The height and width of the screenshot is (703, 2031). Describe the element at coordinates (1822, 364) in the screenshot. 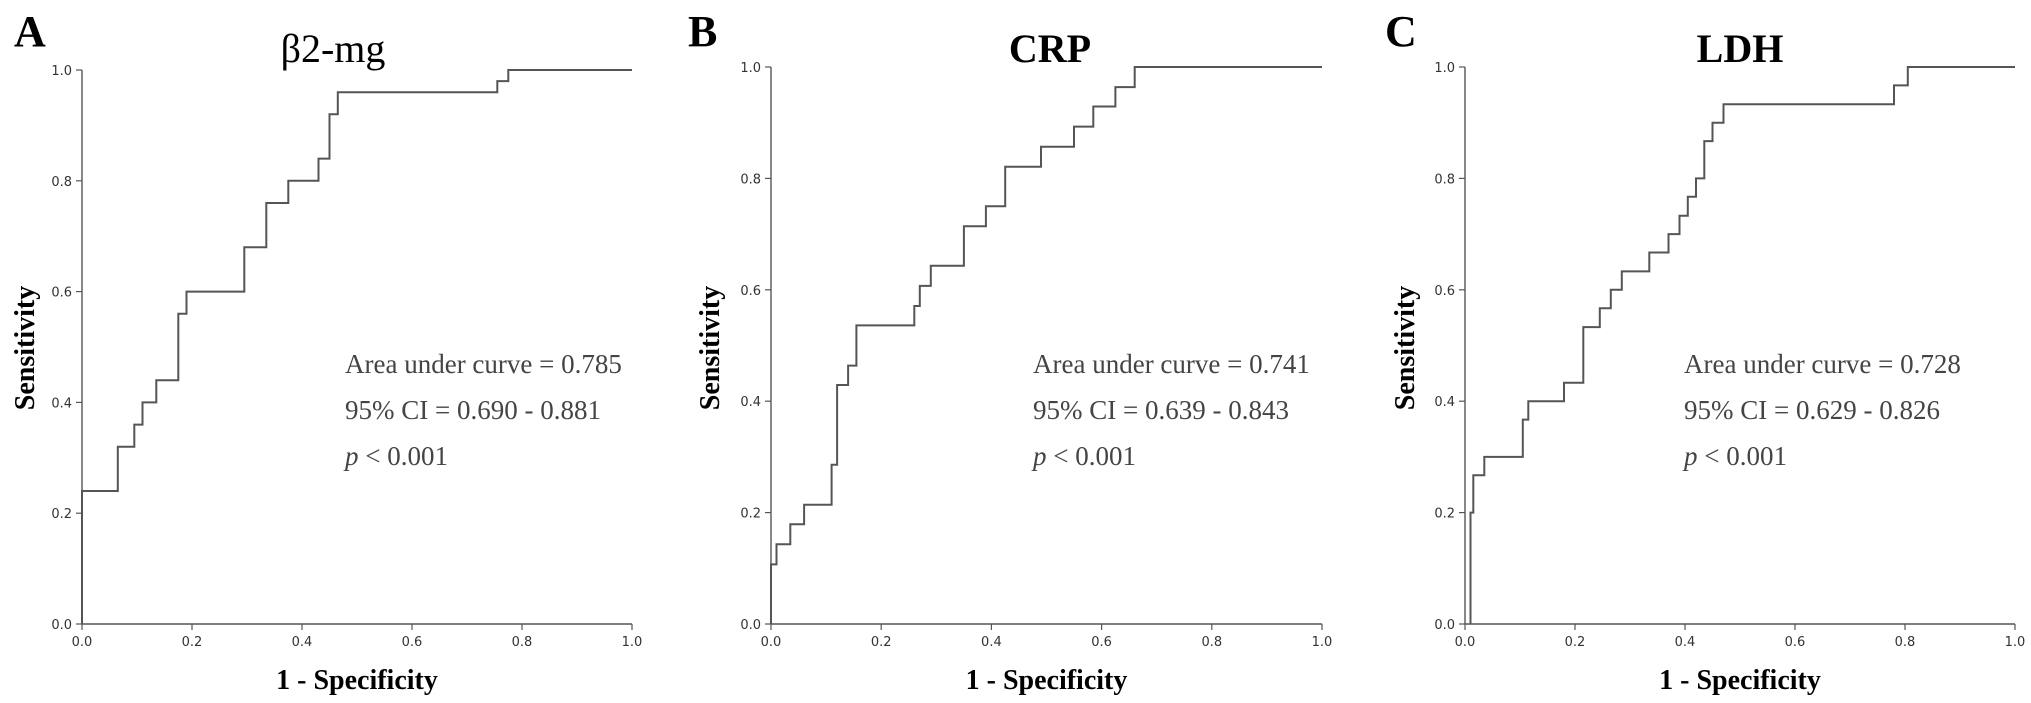

I see `auc-annotation: Area under curve = 0.728` at that location.